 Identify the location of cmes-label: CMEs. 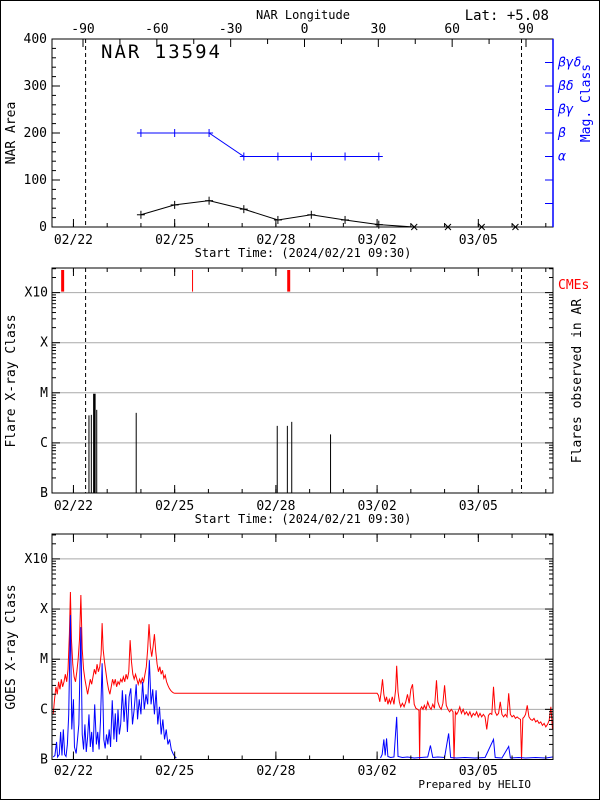
(573, 285).